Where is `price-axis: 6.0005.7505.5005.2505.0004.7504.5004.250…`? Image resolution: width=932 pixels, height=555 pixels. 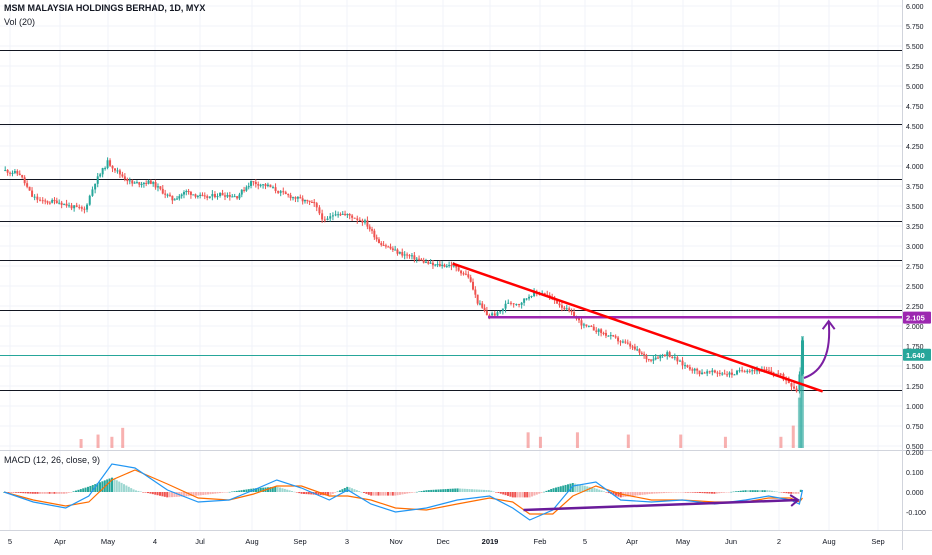
price-axis: 6.0005.7505.5005.2505.0004.7504.5004.250… is located at coordinates (915, 227).